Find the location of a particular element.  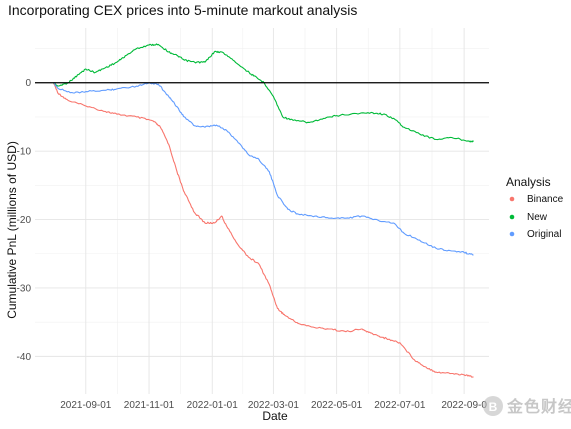

x-axis-title: Date is located at coordinates (275, 416).